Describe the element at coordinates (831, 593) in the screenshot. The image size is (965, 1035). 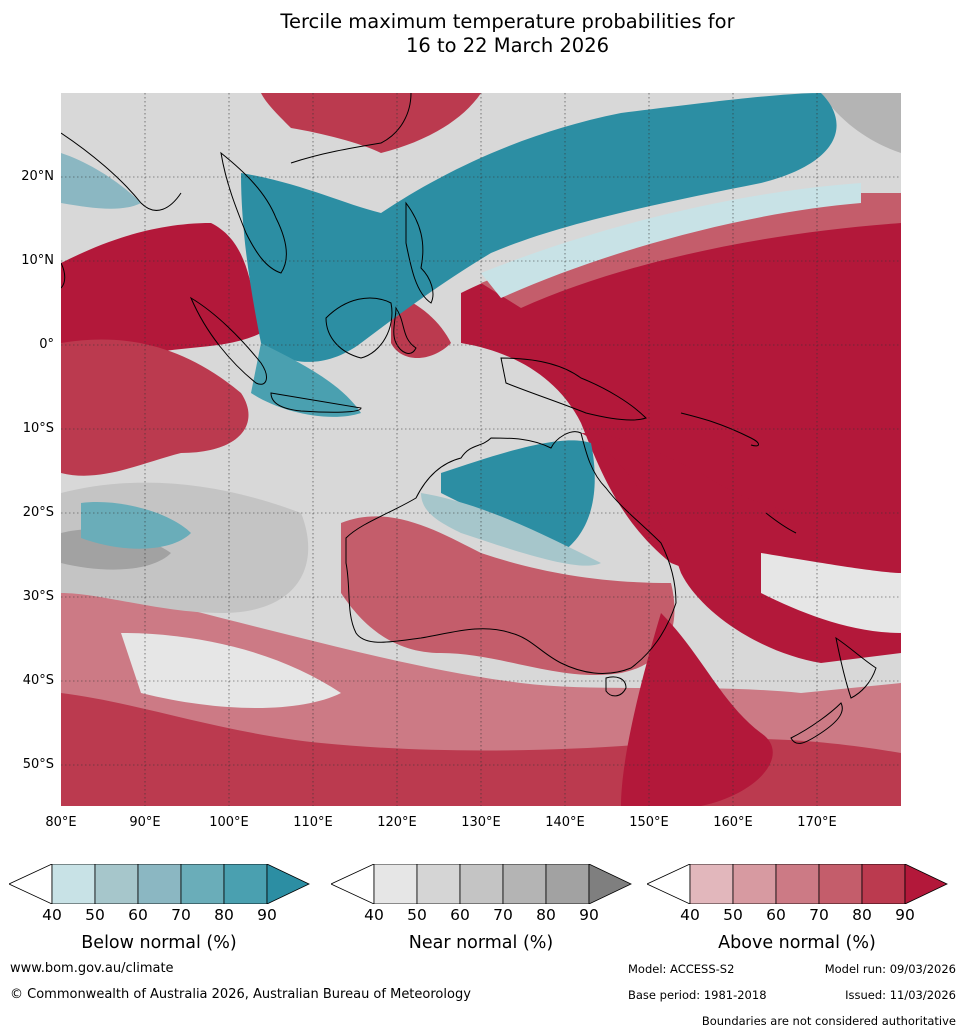
I see `near-region-east-pacific` at that location.